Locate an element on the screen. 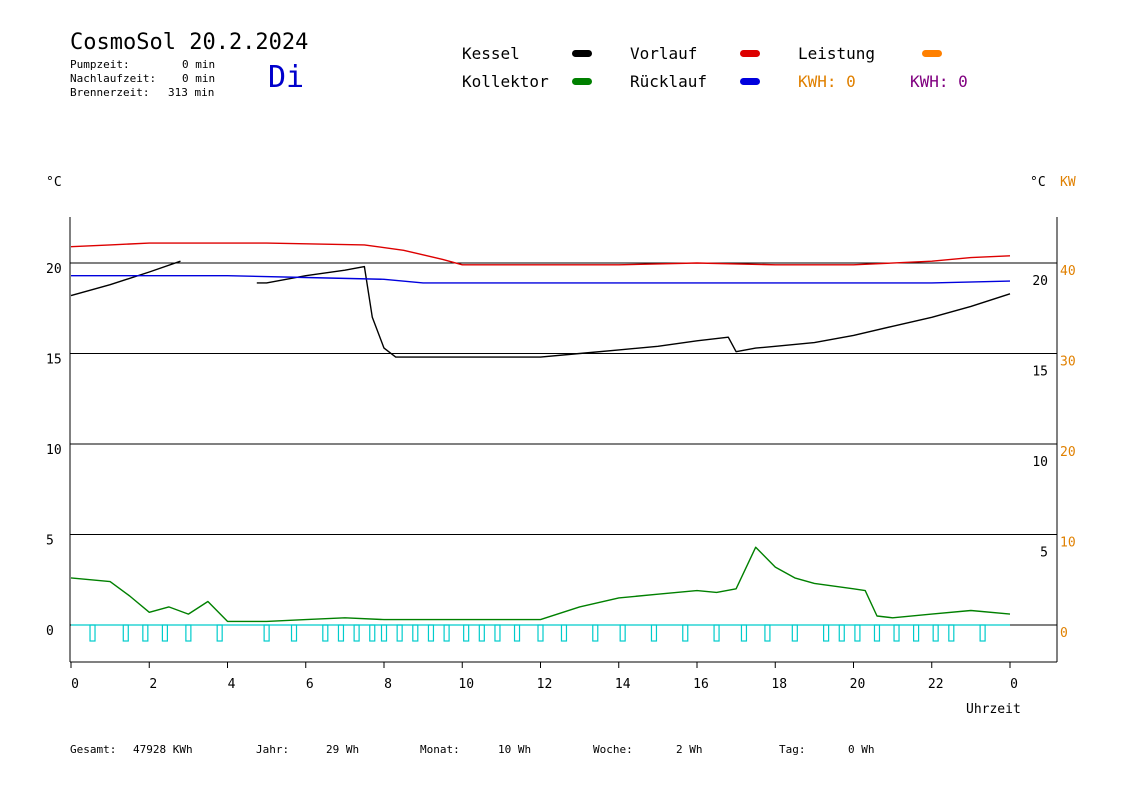 This screenshot has width=1148, height=812. footer-jahr-value: 29 Wh is located at coordinates (343, 749).